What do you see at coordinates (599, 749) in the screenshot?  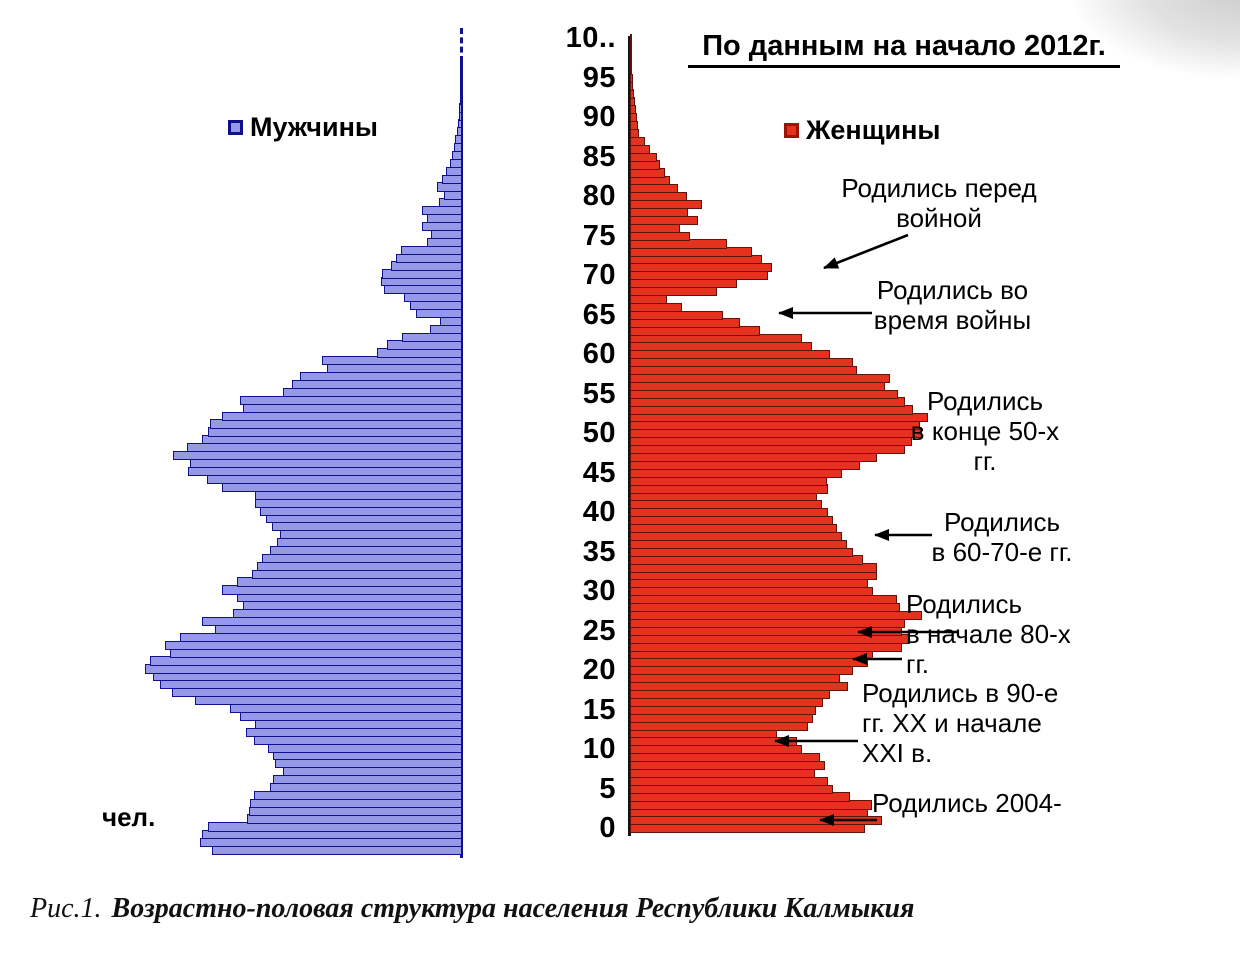 I see `age-tick-10: 10` at bounding box center [599, 749].